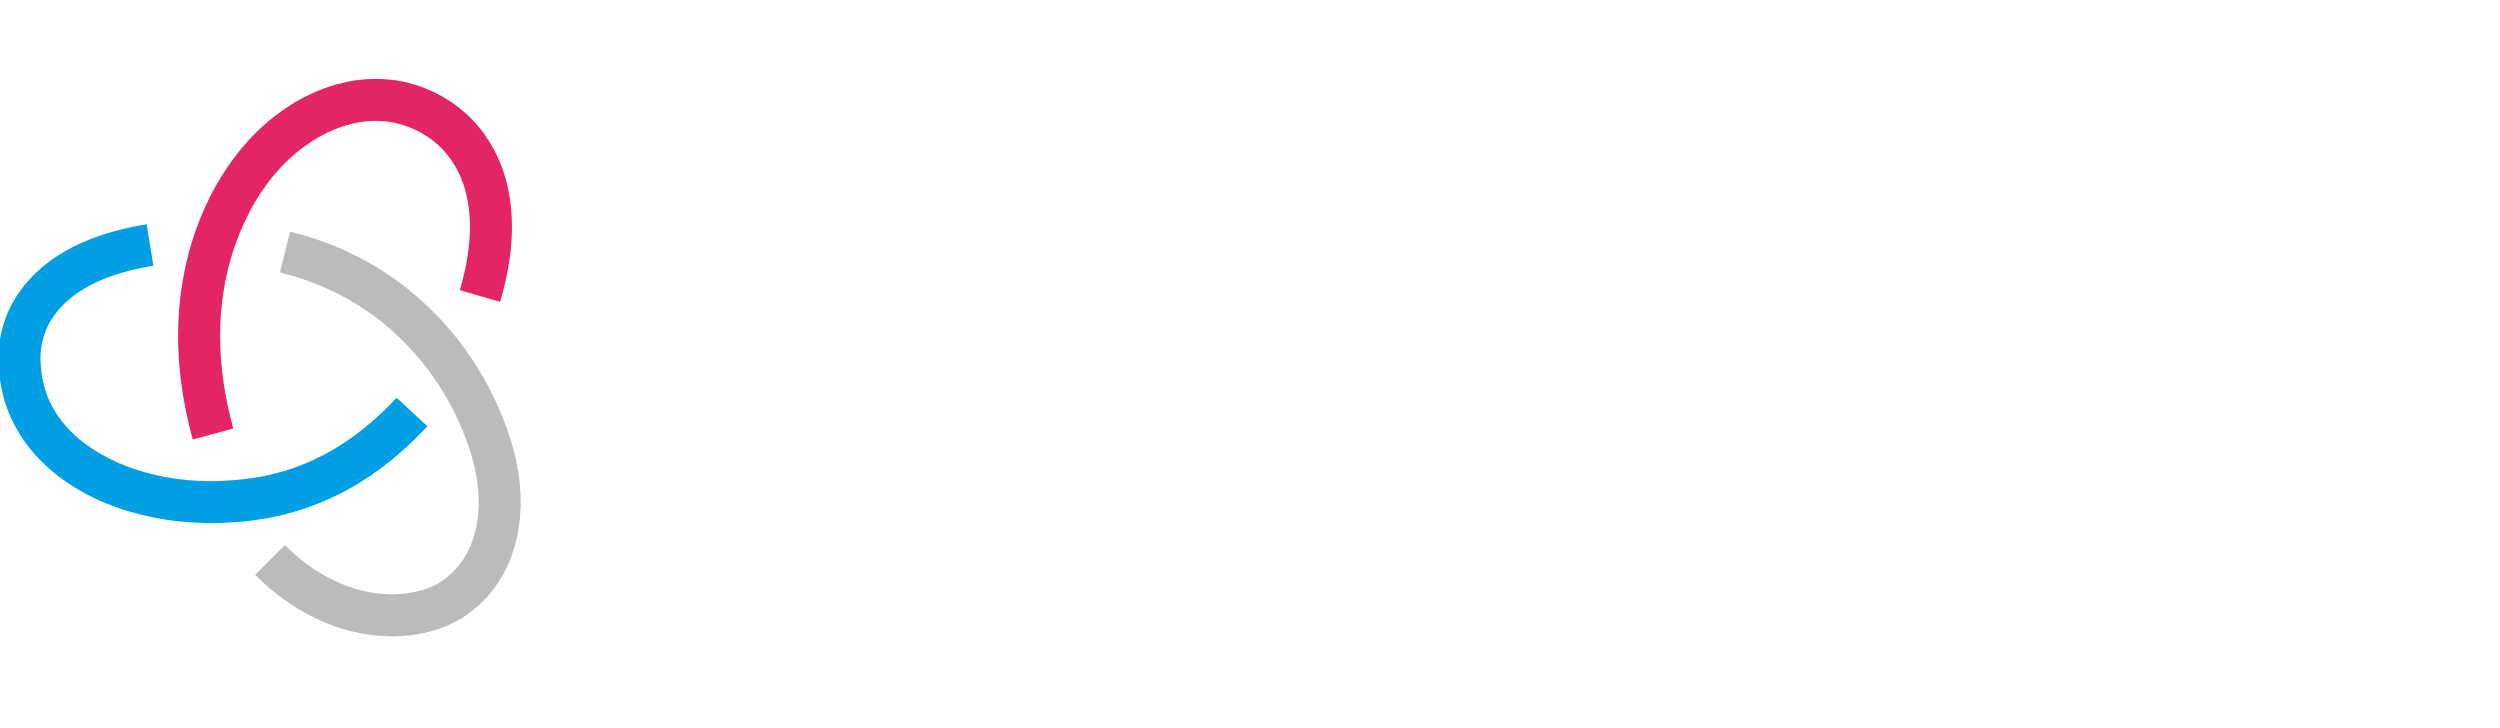 Image resolution: width=2500 pixels, height=728 pixels. What do you see at coordinates (388, 434) in the screenshot?
I see `gray-ring` at bounding box center [388, 434].